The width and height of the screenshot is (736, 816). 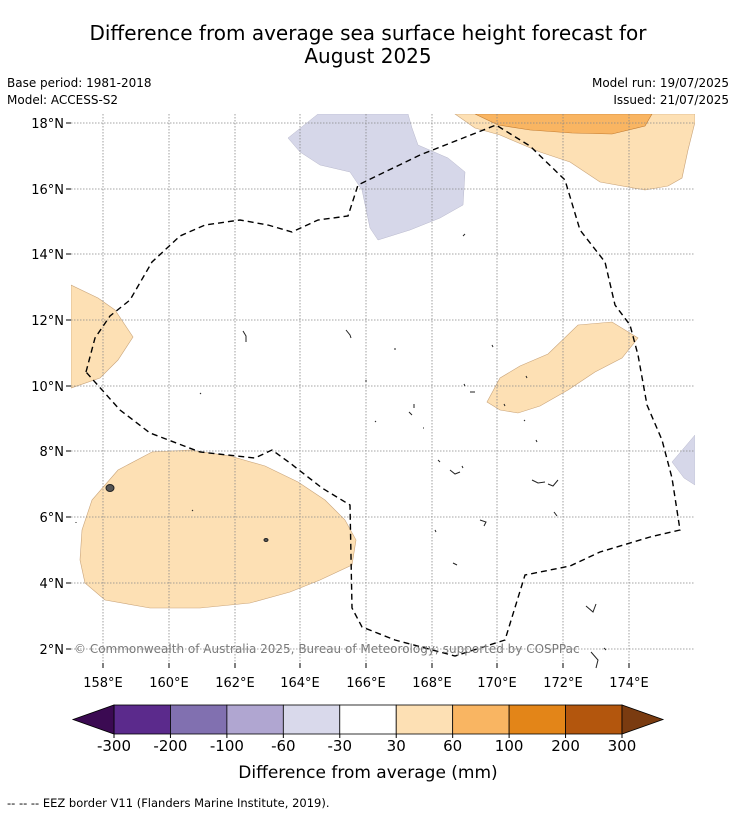 What do you see at coordinates (47, 255) in the screenshot?
I see `lat-tick-label: 14°N` at bounding box center [47, 255].